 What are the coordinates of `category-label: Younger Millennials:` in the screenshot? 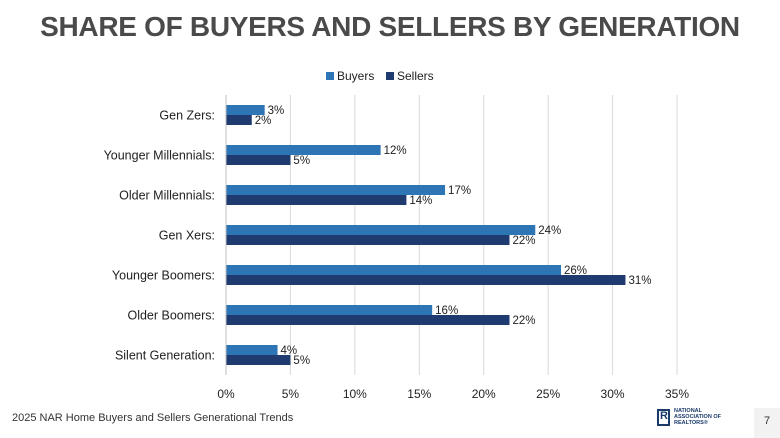 It's located at (159, 156).